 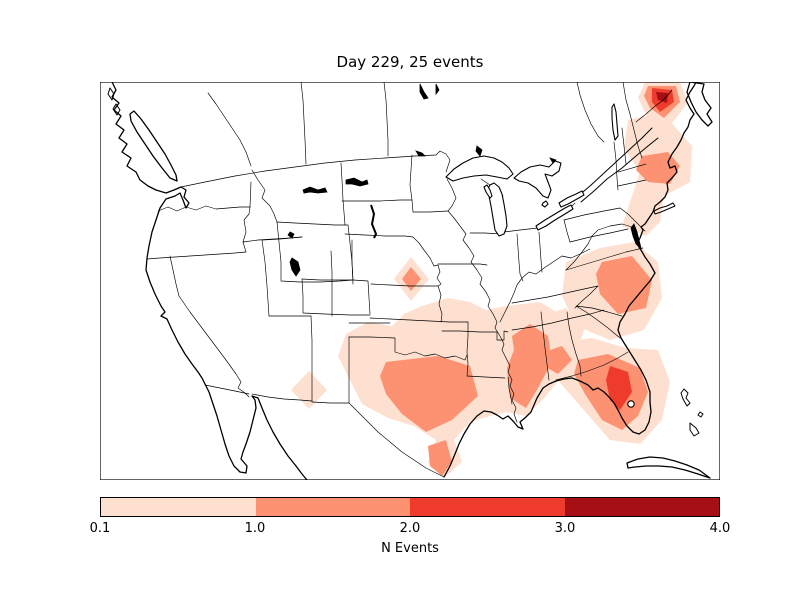 What do you see at coordinates (410, 548) in the screenshot?
I see `colorbar-axis-label: N Events` at bounding box center [410, 548].